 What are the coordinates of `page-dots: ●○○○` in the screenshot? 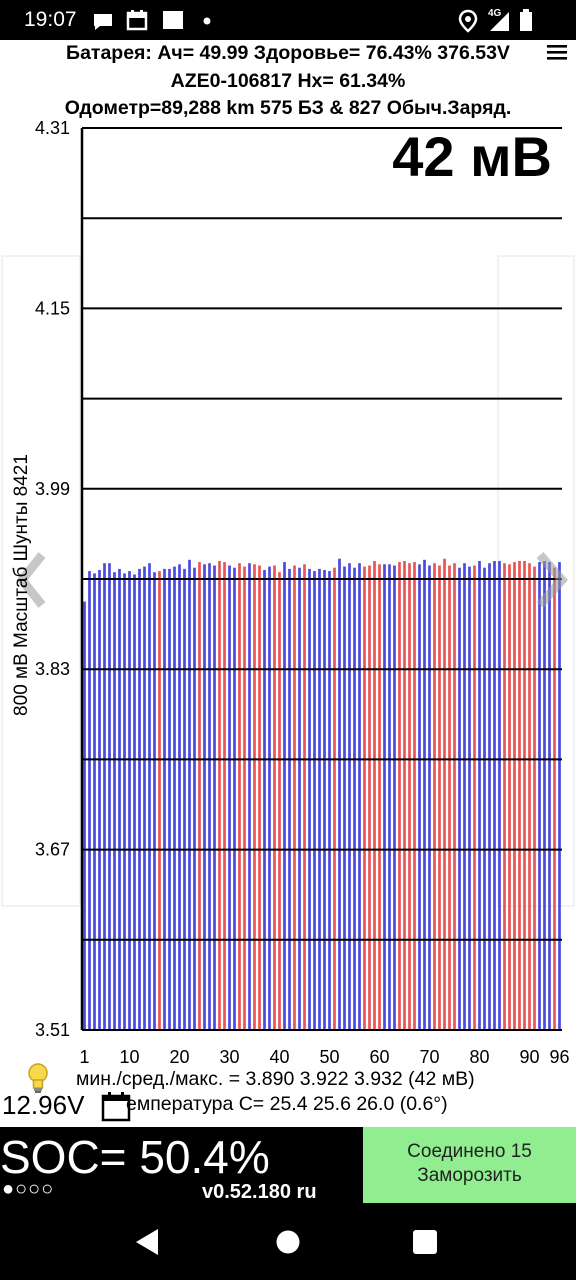 It's located at (28, 1189).